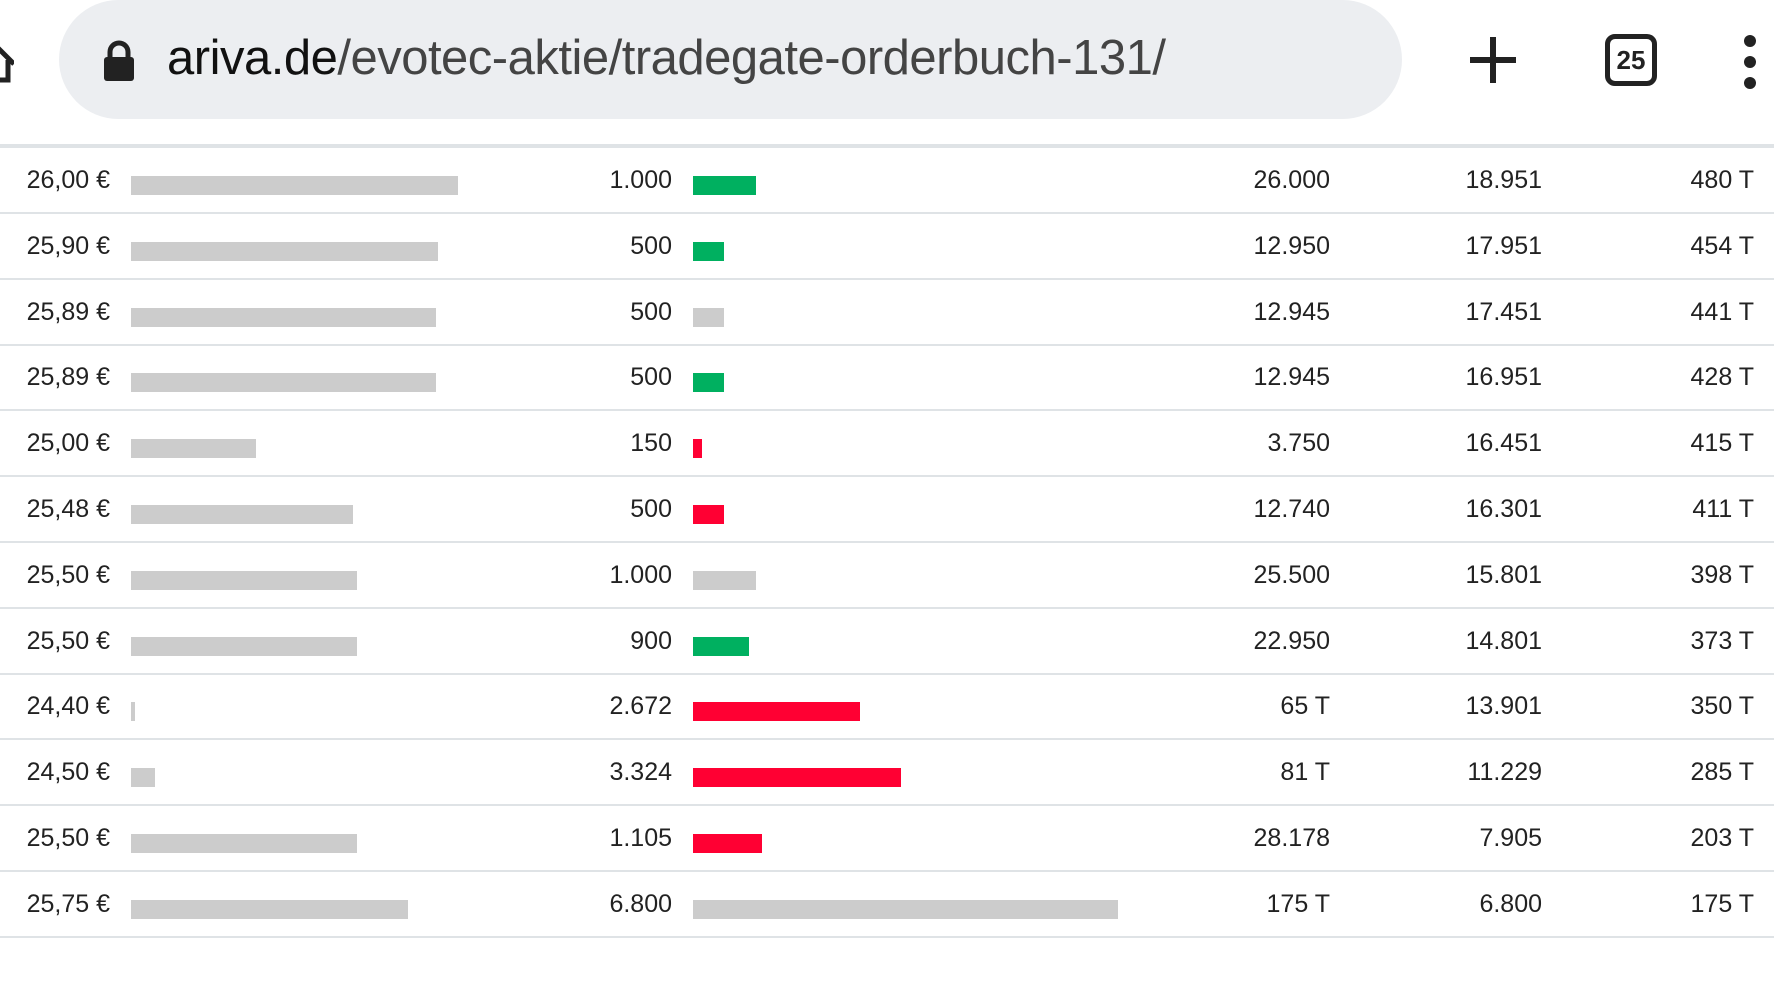 This screenshot has width=1774, height=981. Describe the element at coordinates (68, 706) in the screenshot. I see `order-price: 24,40 €` at that location.